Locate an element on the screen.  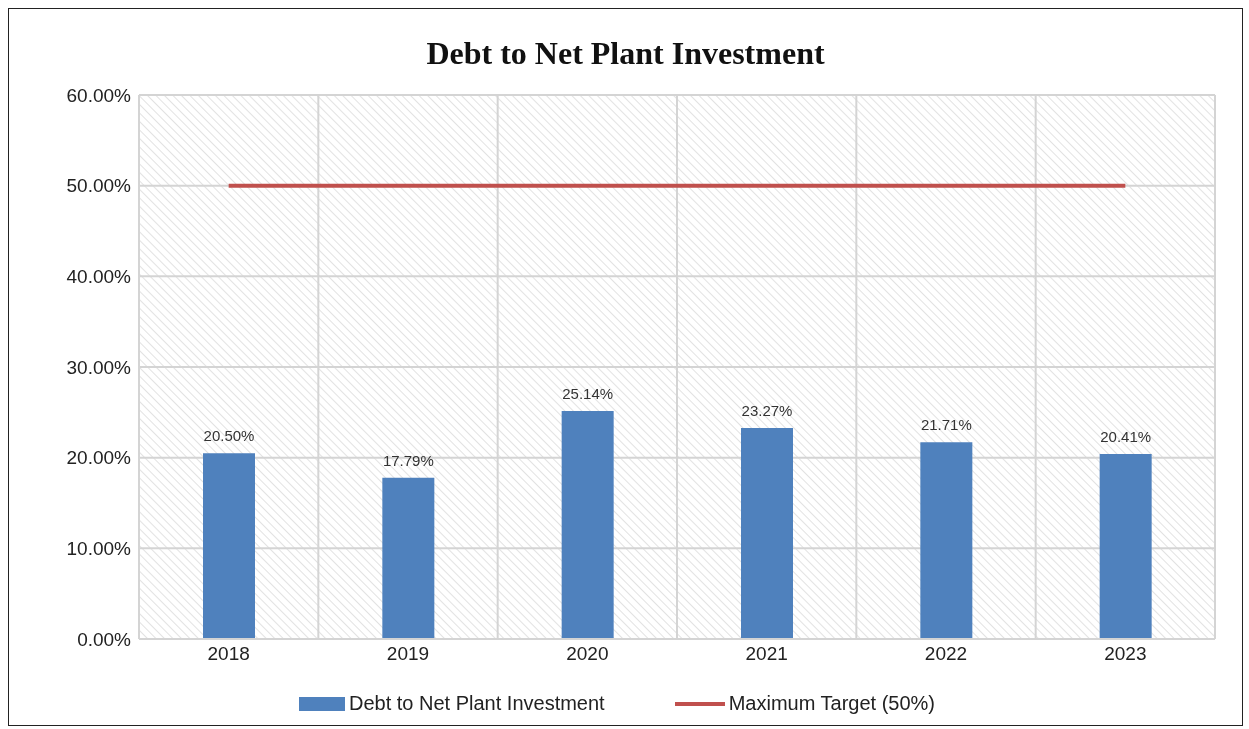
y-tick-label: 20.00% is located at coordinates (99, 458).